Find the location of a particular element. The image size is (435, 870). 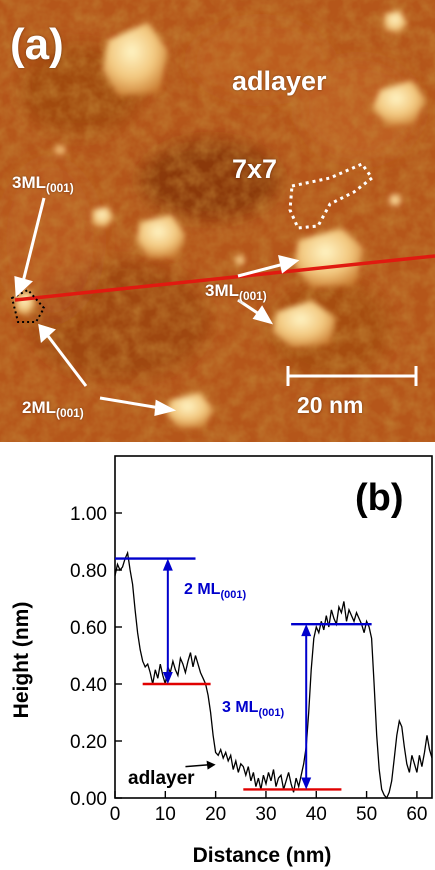

ml2-main: 2ML is located at coordinates (39, 407).